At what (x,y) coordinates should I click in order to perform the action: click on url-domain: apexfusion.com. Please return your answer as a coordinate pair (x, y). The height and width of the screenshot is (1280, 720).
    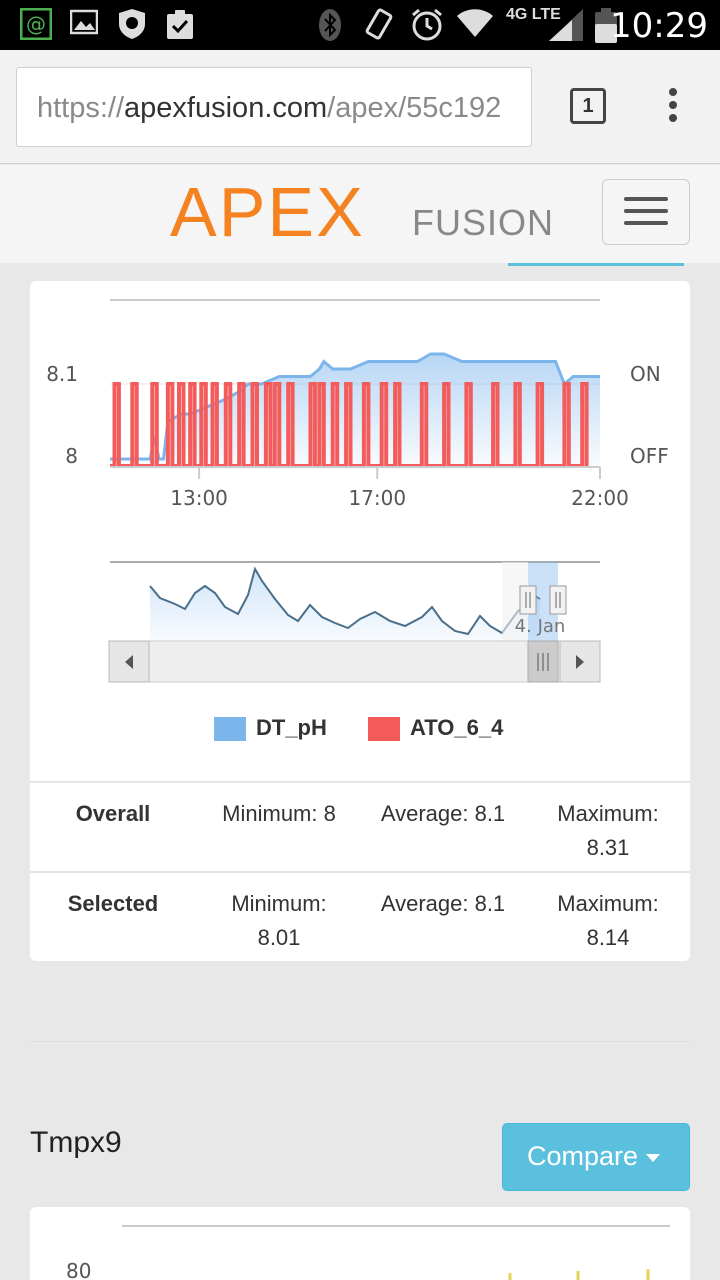
    Looking at the image, I should click on (226, 108).